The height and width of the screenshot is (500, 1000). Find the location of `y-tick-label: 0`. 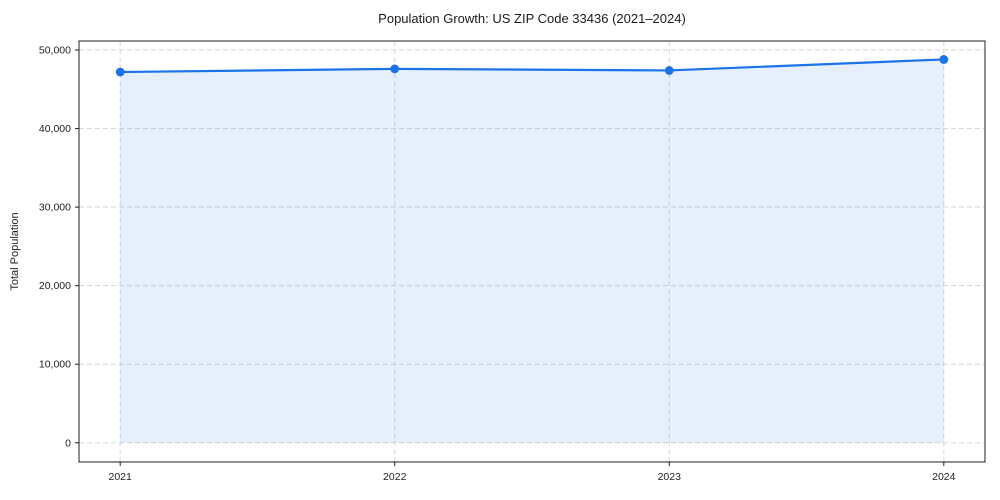

y-tick-label: 0 is located at coordinates (68, 443).